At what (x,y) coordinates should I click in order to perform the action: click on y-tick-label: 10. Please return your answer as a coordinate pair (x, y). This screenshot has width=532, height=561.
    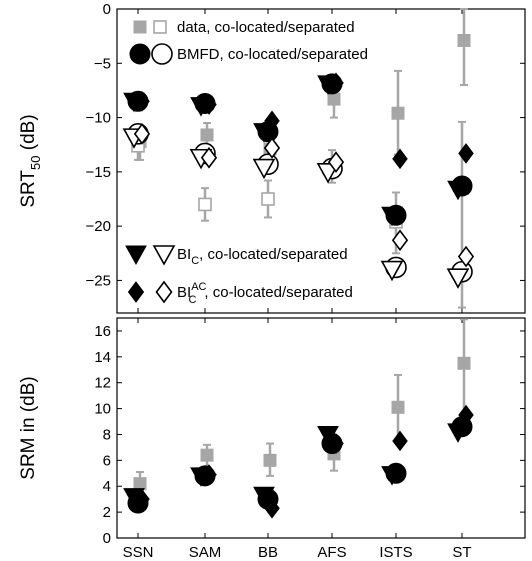
    Looking at the image, I should click on (102, 409).